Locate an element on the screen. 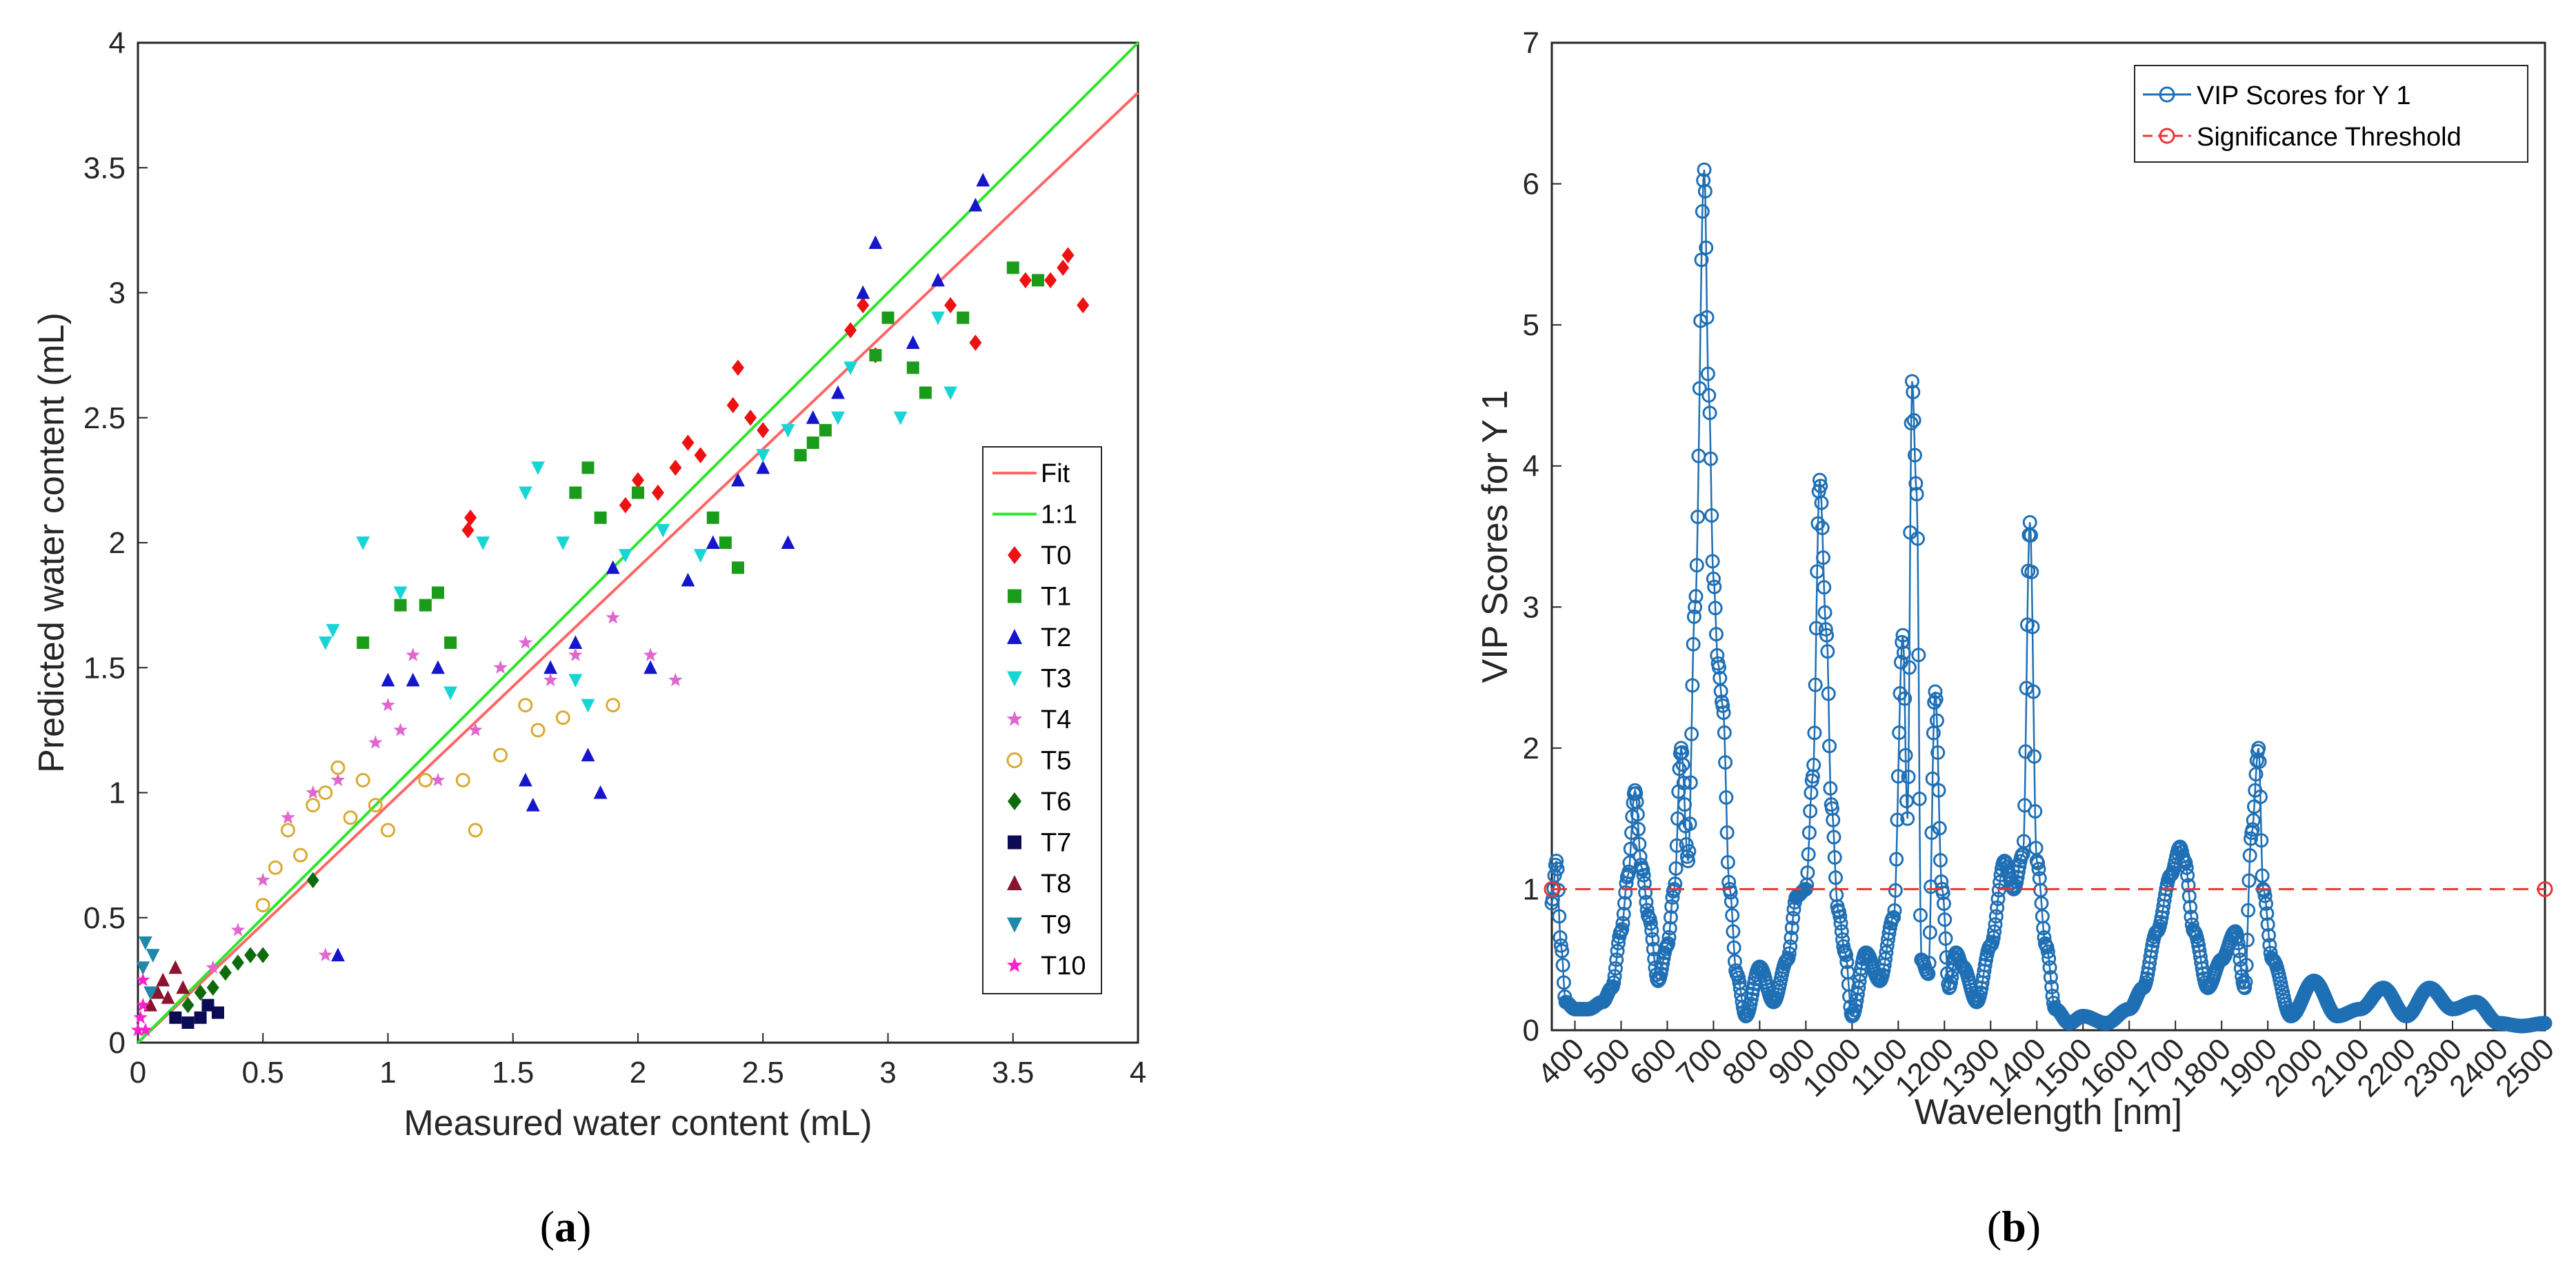 The width and height of the screenshot is (2576, 1264). panel-a-point-t6 is located at coordinates (263, 955).